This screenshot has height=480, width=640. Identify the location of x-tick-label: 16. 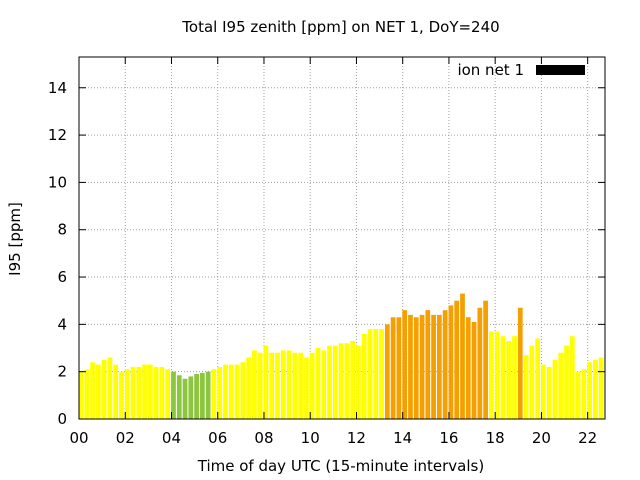
(448, 438).